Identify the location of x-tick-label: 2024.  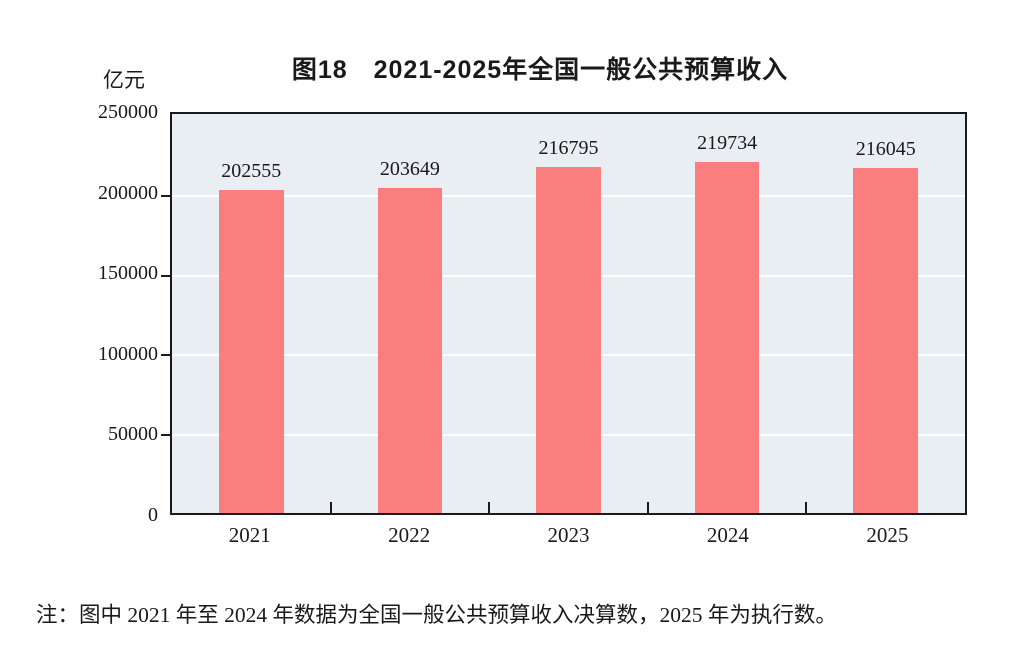
(727, 535).